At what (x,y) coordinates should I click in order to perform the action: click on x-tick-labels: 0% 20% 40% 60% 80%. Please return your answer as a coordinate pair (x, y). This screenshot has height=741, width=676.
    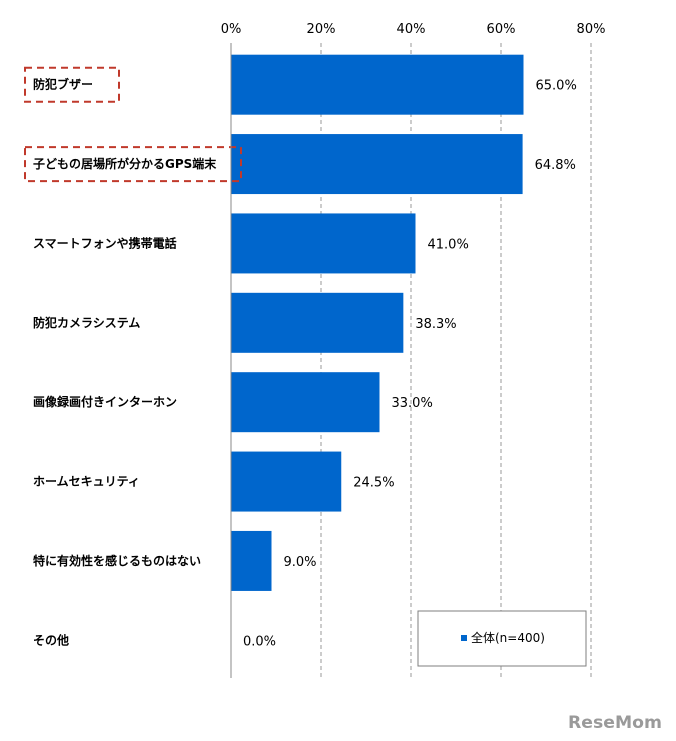
    Looking at the image, I should click on (413, 29).